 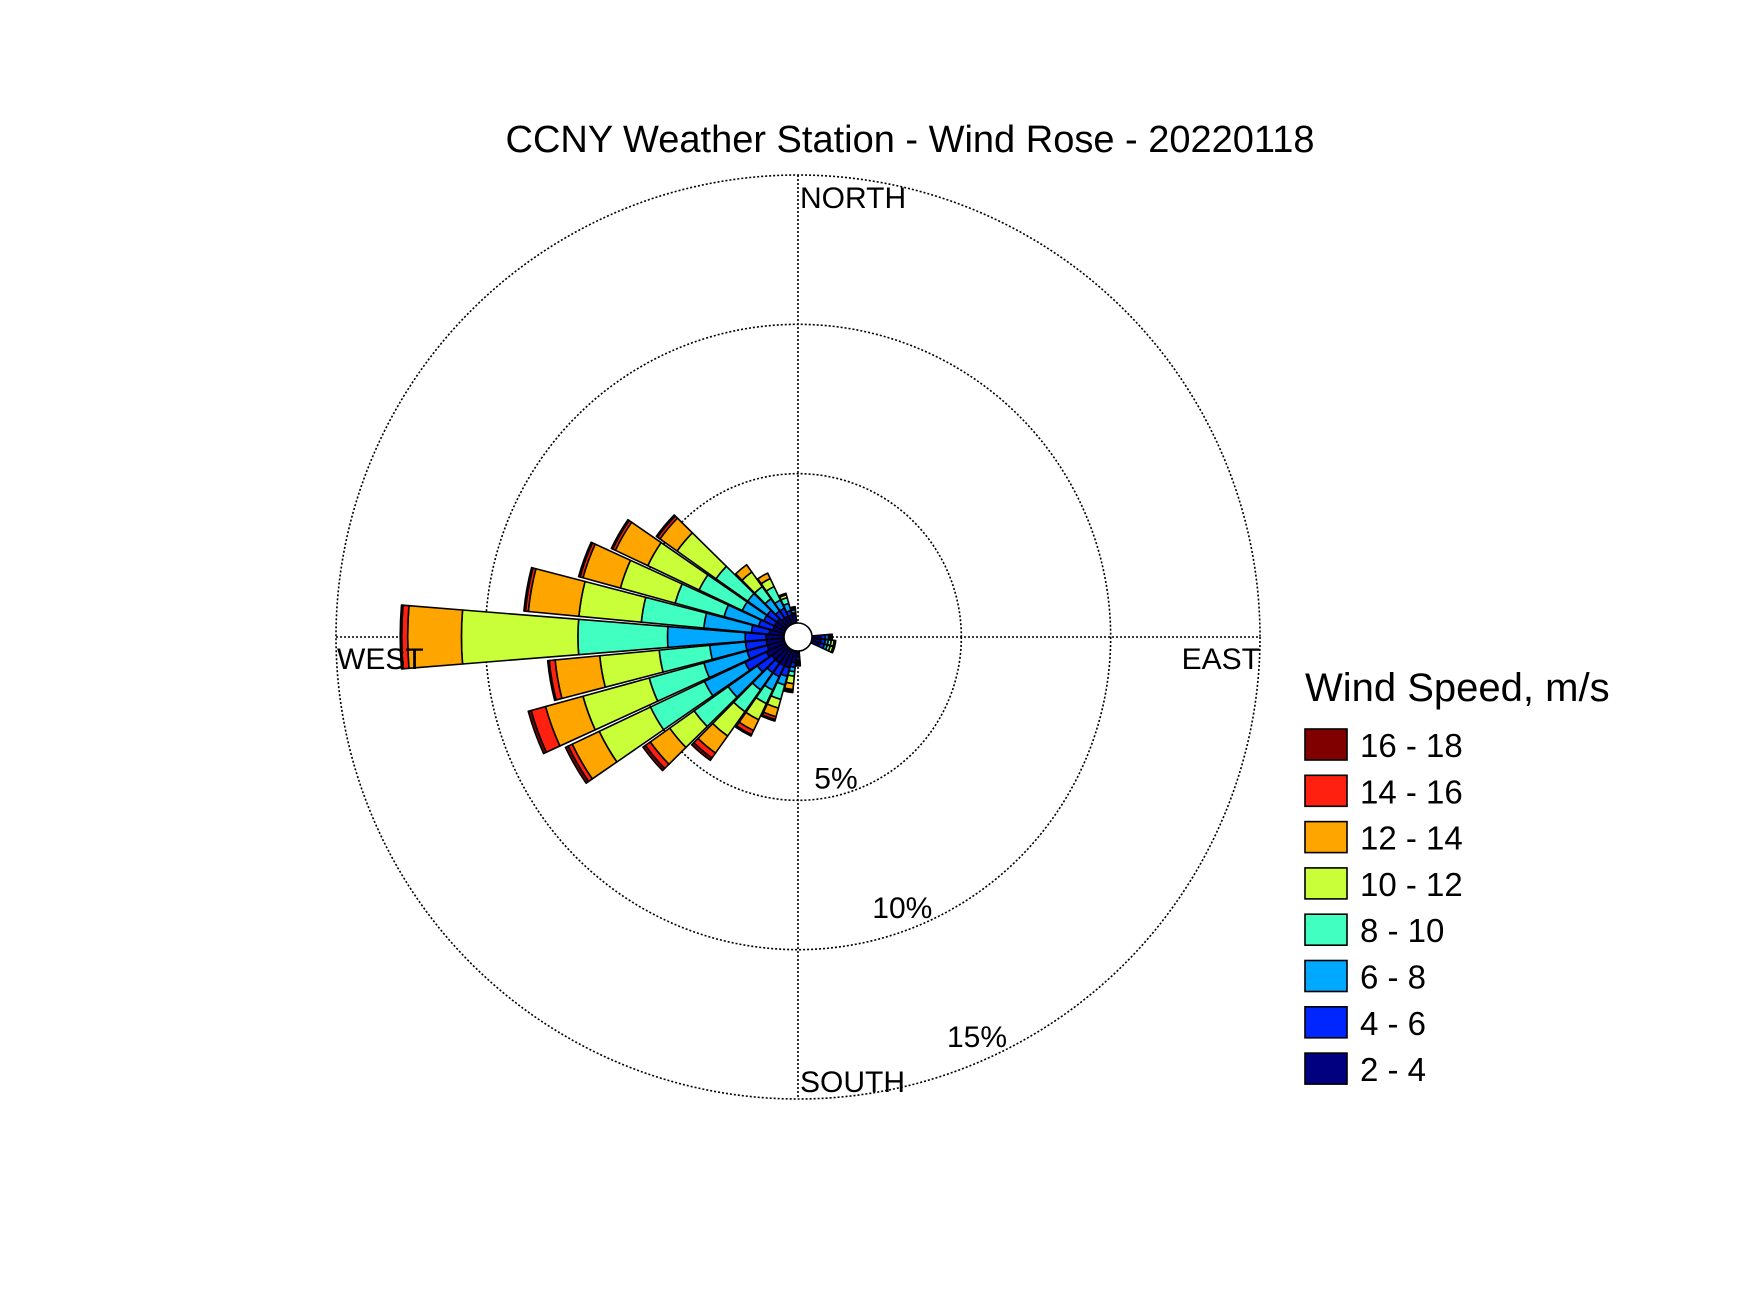 I want to click on legend-label-3: 12 - 14, so click(x=1411, y=838).